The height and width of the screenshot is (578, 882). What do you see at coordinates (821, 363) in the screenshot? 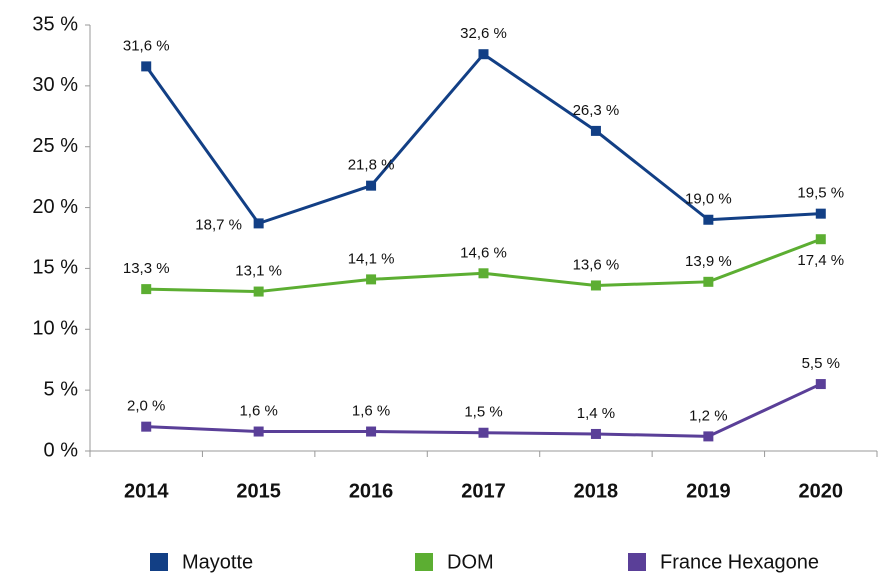
I see `value-label: 5,5 %` at bounding box center [821, 363].